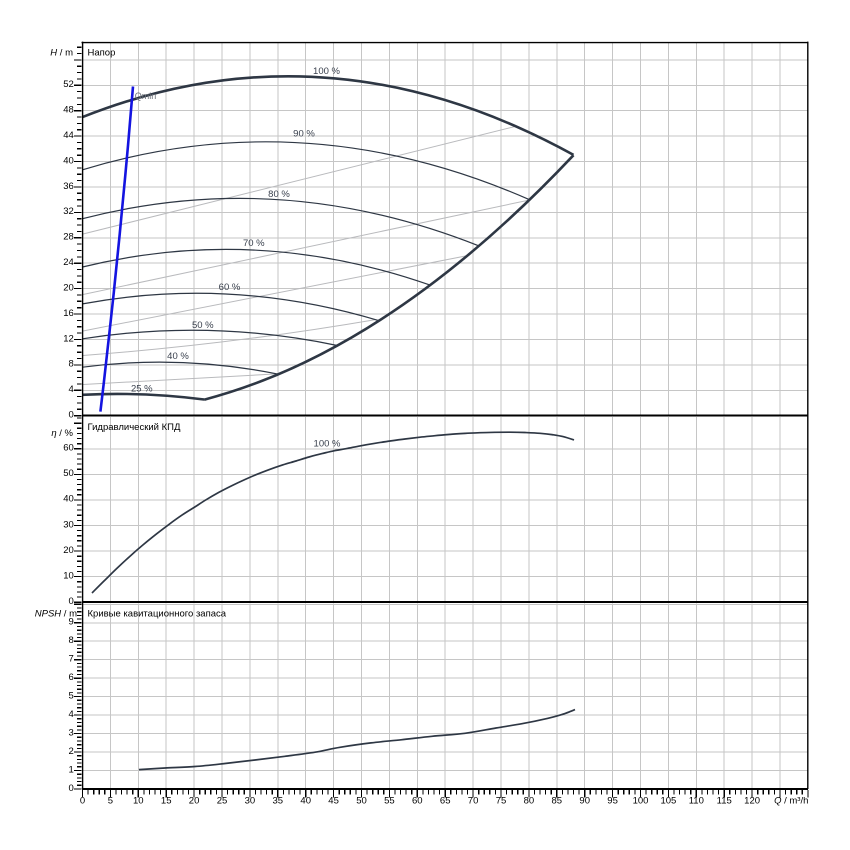 This screenshot has width=850, height=850. What do you see at coordinates (62, 433) in the screenshot?
I see `svg-text: η / %` at bounding box center [62, 433].